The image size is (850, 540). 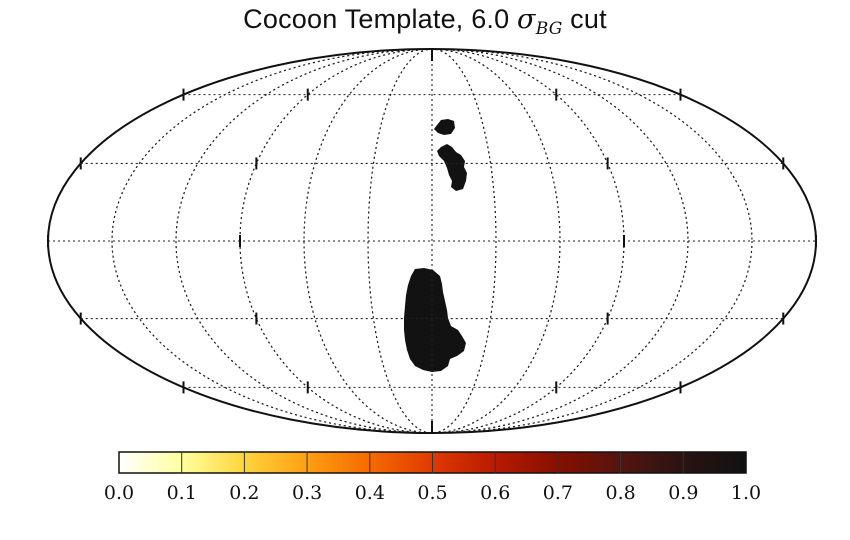 I want to click on title-subscript: BG, so click(x=549, y=29).